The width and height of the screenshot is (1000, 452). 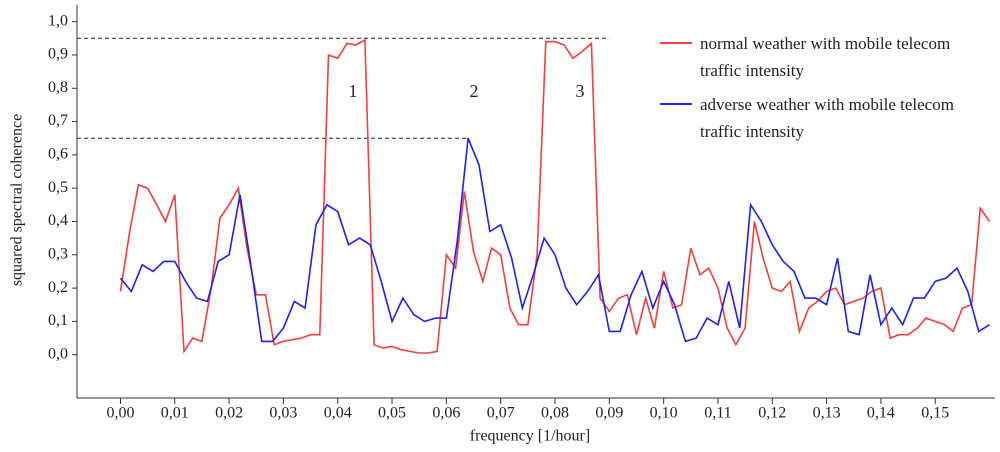 What do you see at coordinates (58, 220) in the screenshot?
I see `y-tick-label: 0,4` at bounding box center [58, 220].